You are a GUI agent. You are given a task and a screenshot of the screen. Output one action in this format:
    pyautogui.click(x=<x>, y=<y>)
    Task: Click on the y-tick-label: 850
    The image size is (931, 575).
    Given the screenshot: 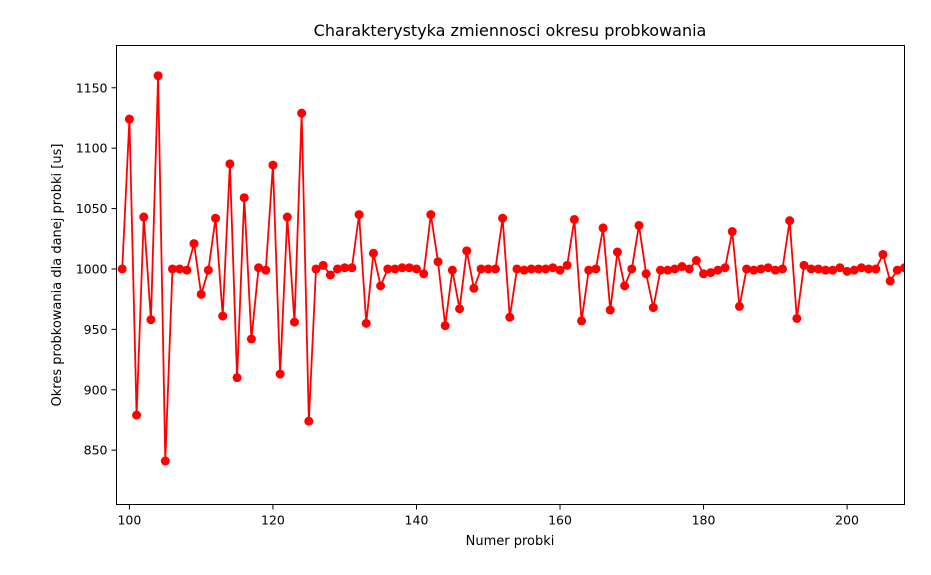 What is the action you would take?
    pyautogui.click(x=96, y=450)
    